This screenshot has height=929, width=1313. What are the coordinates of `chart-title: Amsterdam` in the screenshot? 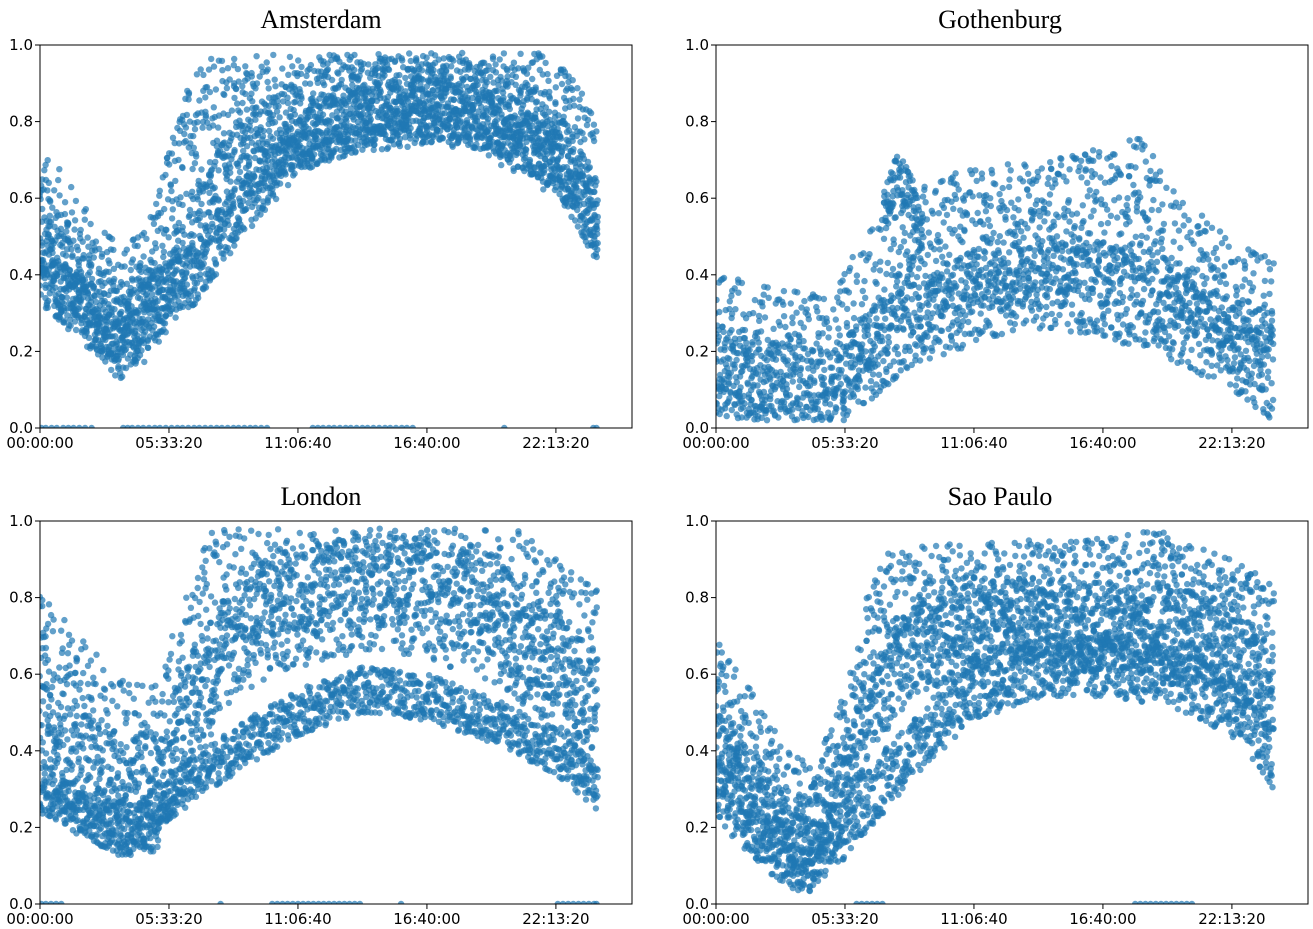 It's located at (320, 19).